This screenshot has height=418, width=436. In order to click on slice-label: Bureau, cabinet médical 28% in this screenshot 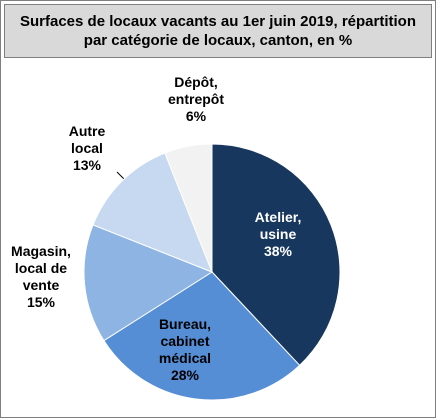, I will do `click(185, 350)`.